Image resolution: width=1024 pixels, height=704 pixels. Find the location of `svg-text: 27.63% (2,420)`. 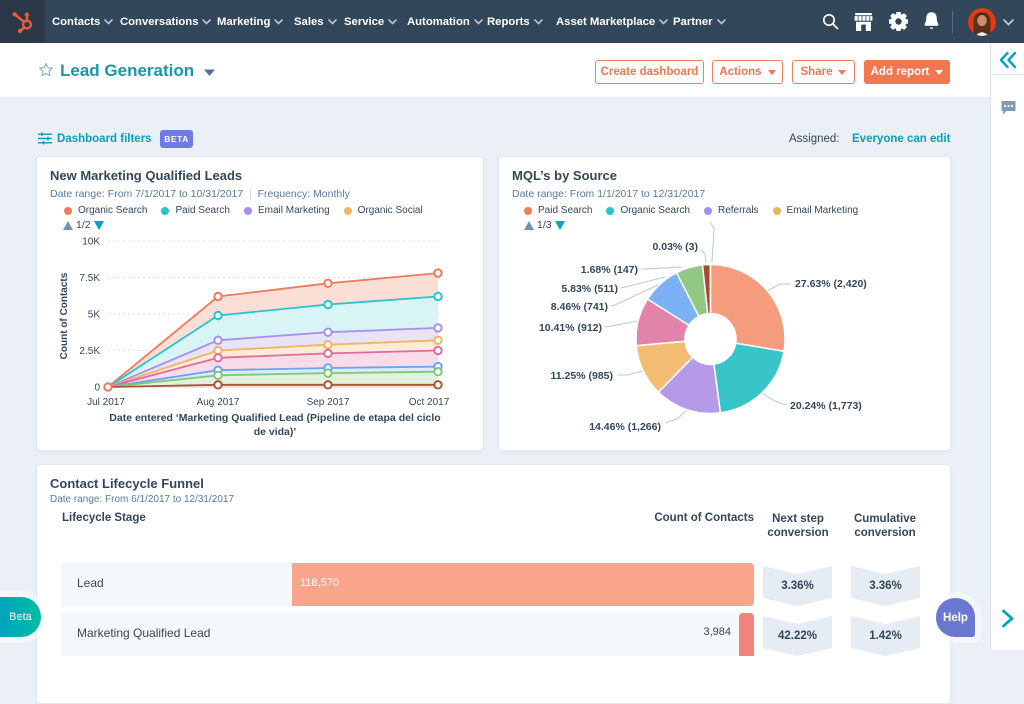

svg-text: 27.63% (2,420) is located at coordinates (831, 284).